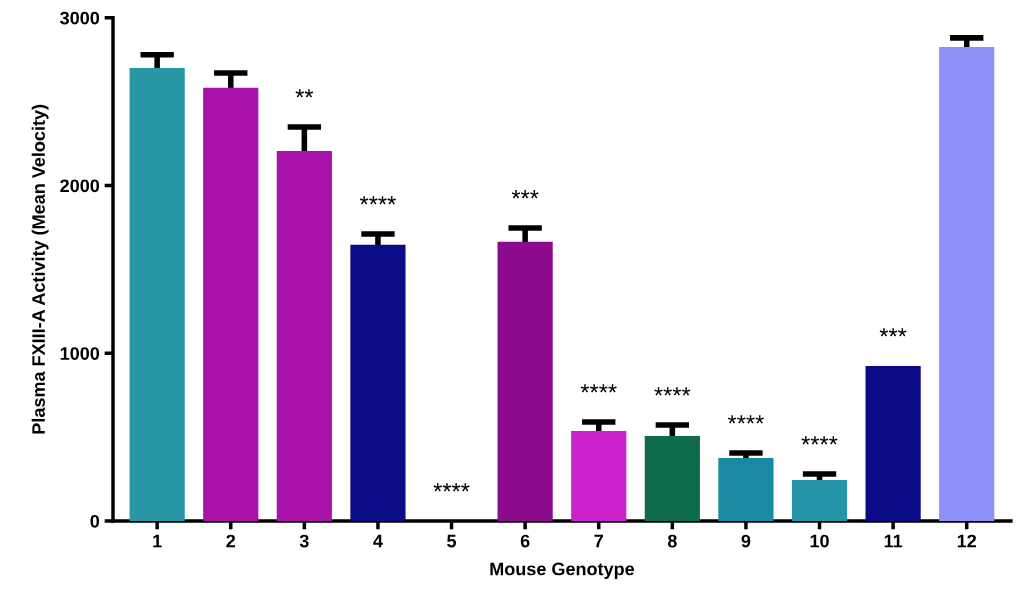 This screenshot has width=1018, height=592. What do you see at coordinates (525, 541) in the screenshot?
I see `x-tick-label: 6` at bounding box center [525, 541].